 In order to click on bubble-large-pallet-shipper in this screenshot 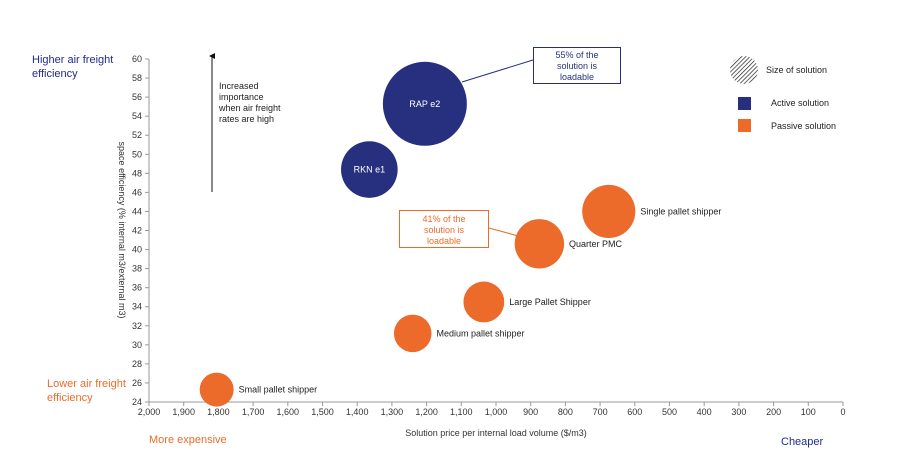, I will do `click(484, 302)`.